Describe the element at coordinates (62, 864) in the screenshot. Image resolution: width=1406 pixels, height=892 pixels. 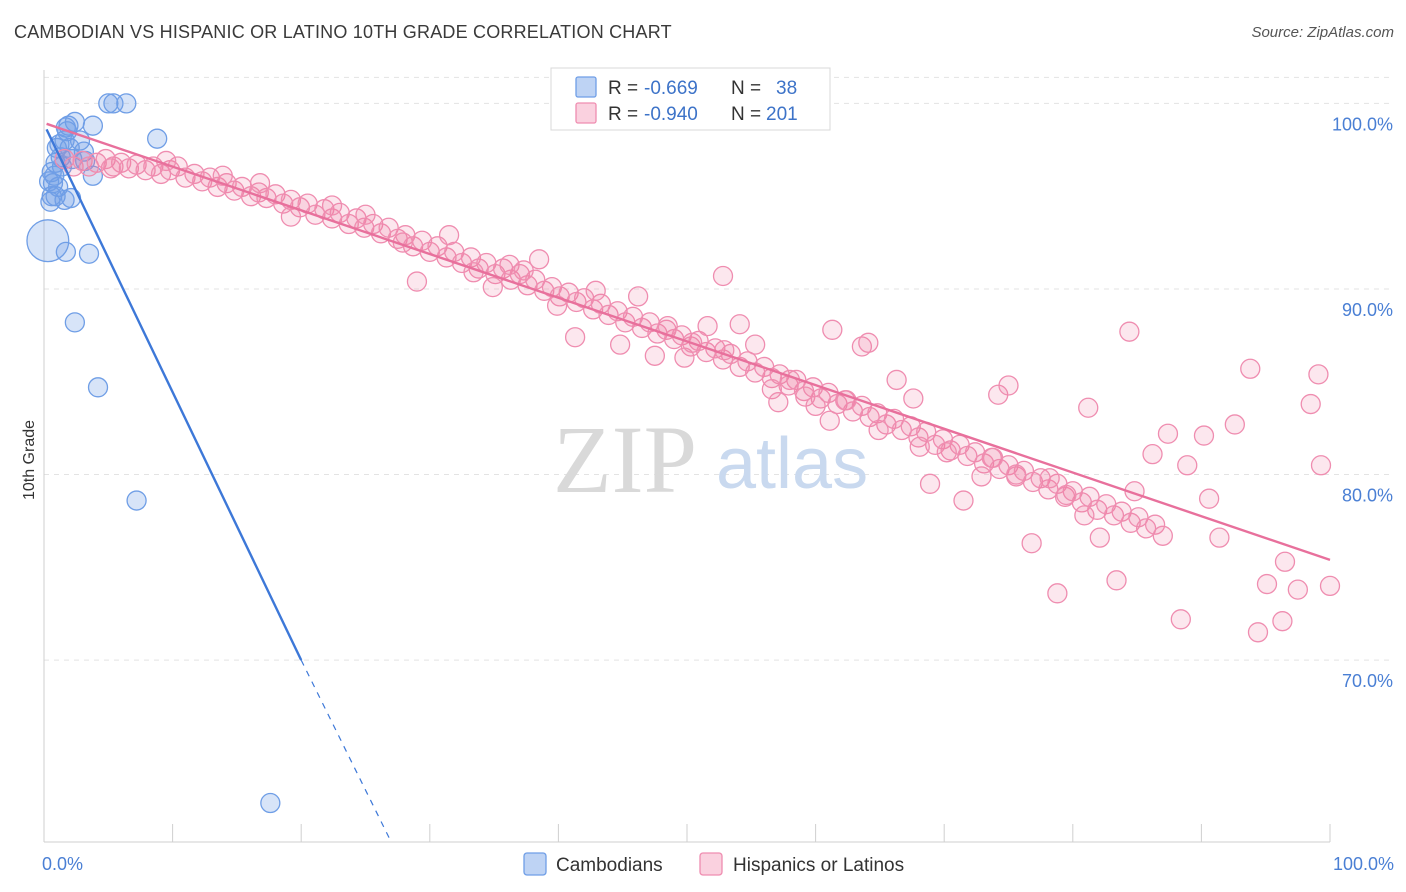
I see `x-tick-label: 0.0%` at that location.